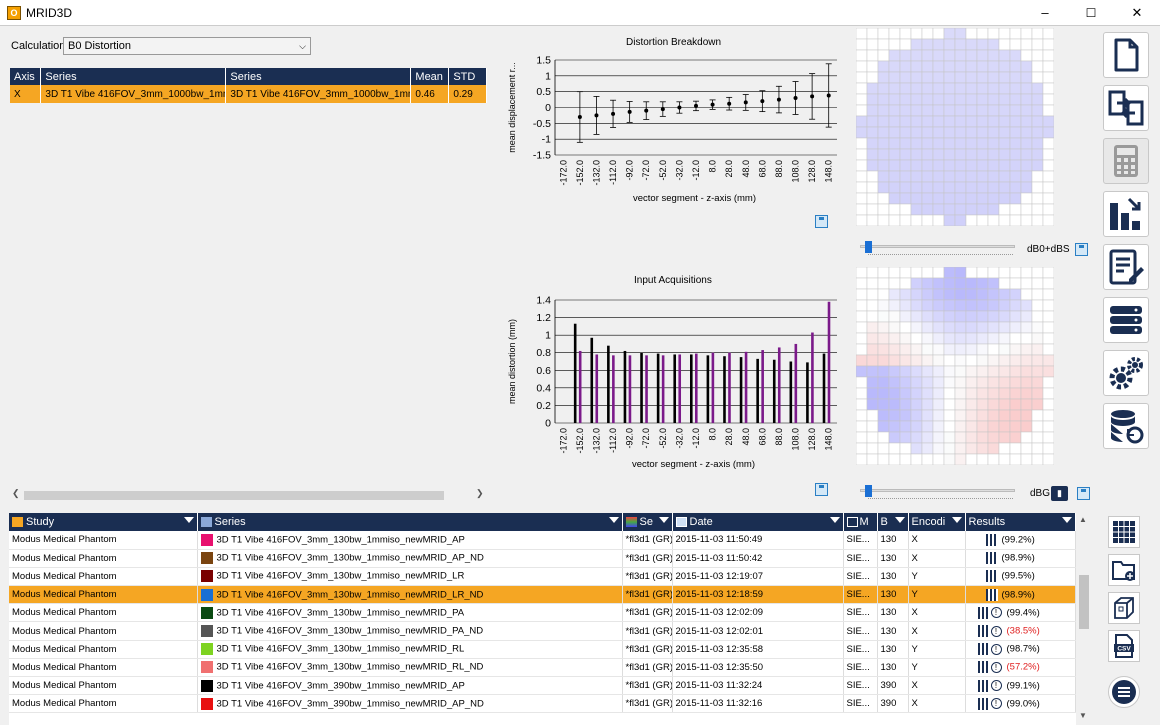 The height and width of the screenshot is (725, 1160). Describe the element at coordinates (1091, 13) in the screenshot. I see `maximize-button: ☐` at that location.